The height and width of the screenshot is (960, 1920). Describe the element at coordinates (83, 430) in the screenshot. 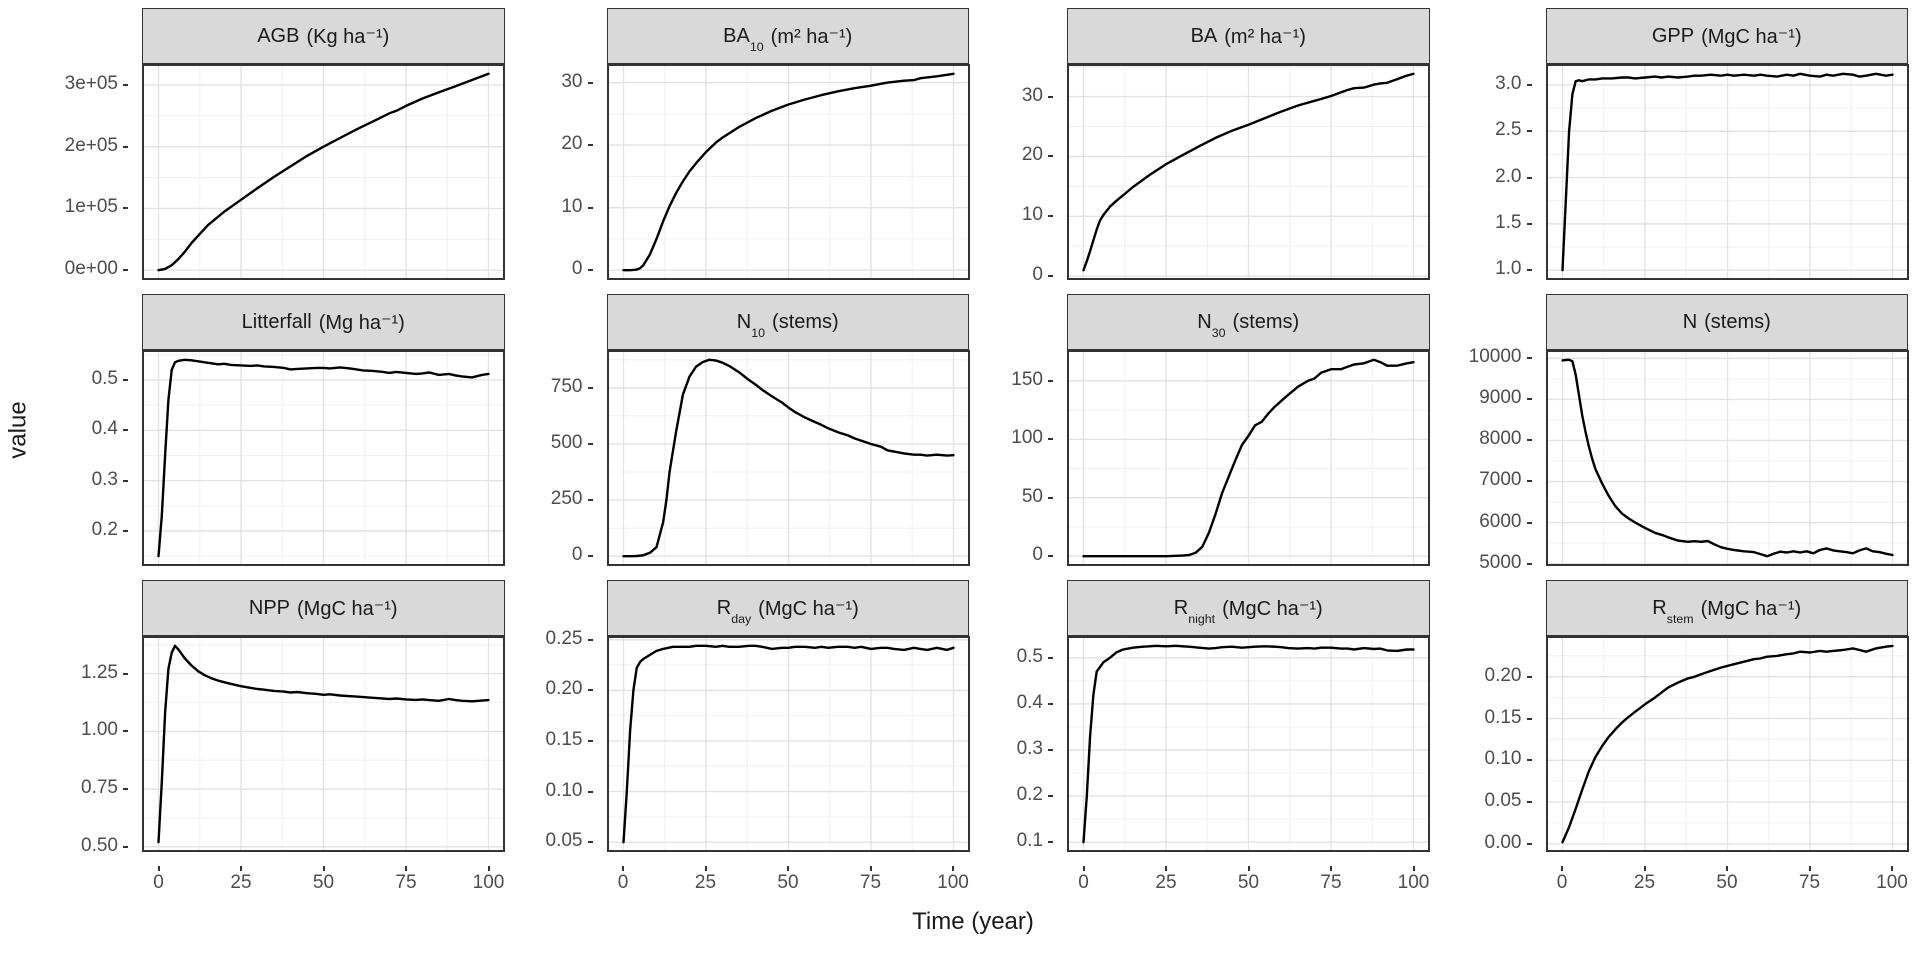

I see `y-axis-ticks-litterfall: 0.2 0.3 0.4 0.5` at that location.